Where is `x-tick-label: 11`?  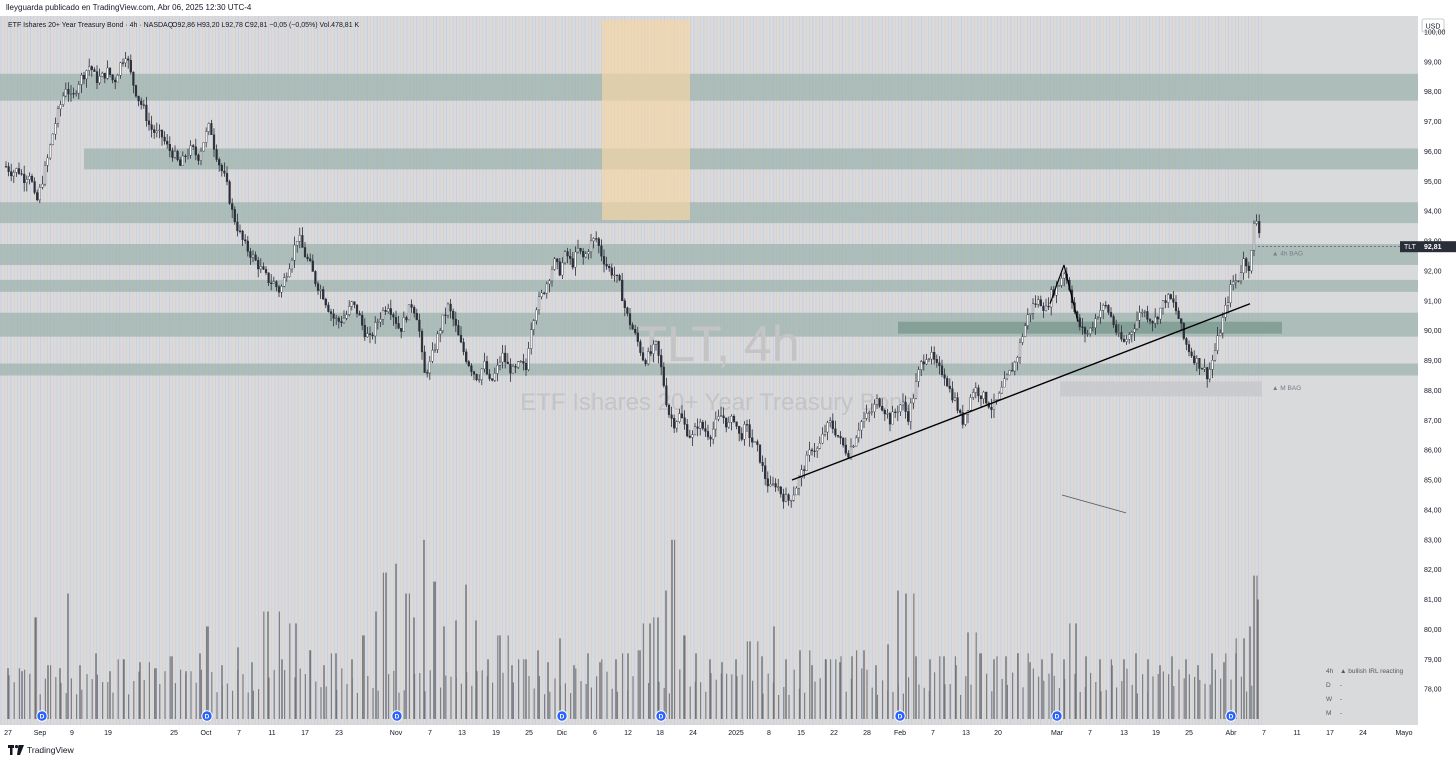 x-tick-label: 11 is located at coordinates (271, 733).